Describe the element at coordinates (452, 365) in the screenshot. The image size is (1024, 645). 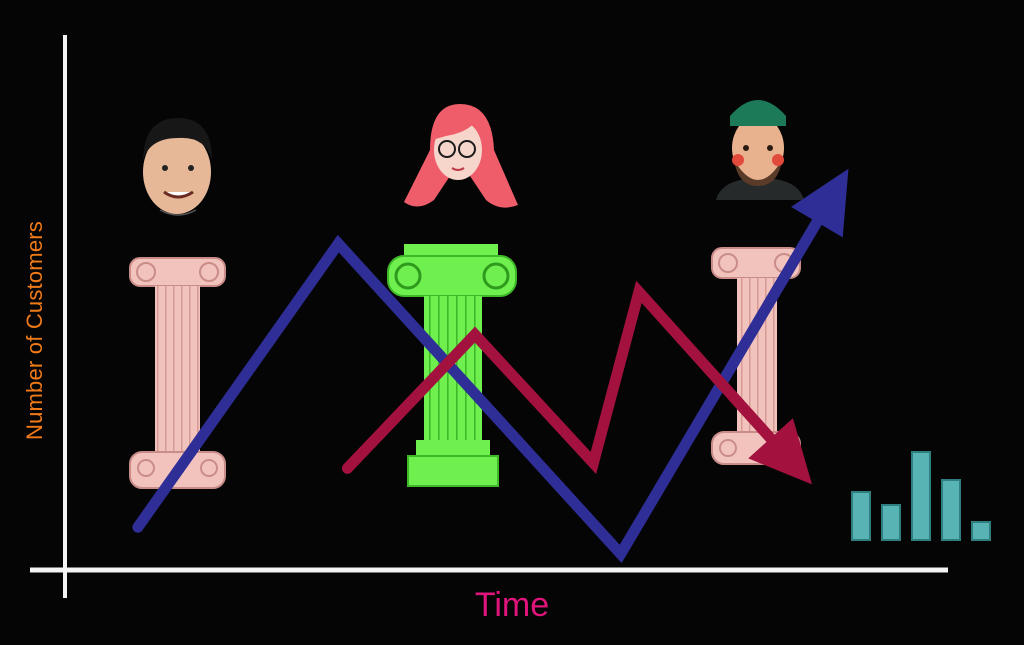
I see `pillar-center` at that location.